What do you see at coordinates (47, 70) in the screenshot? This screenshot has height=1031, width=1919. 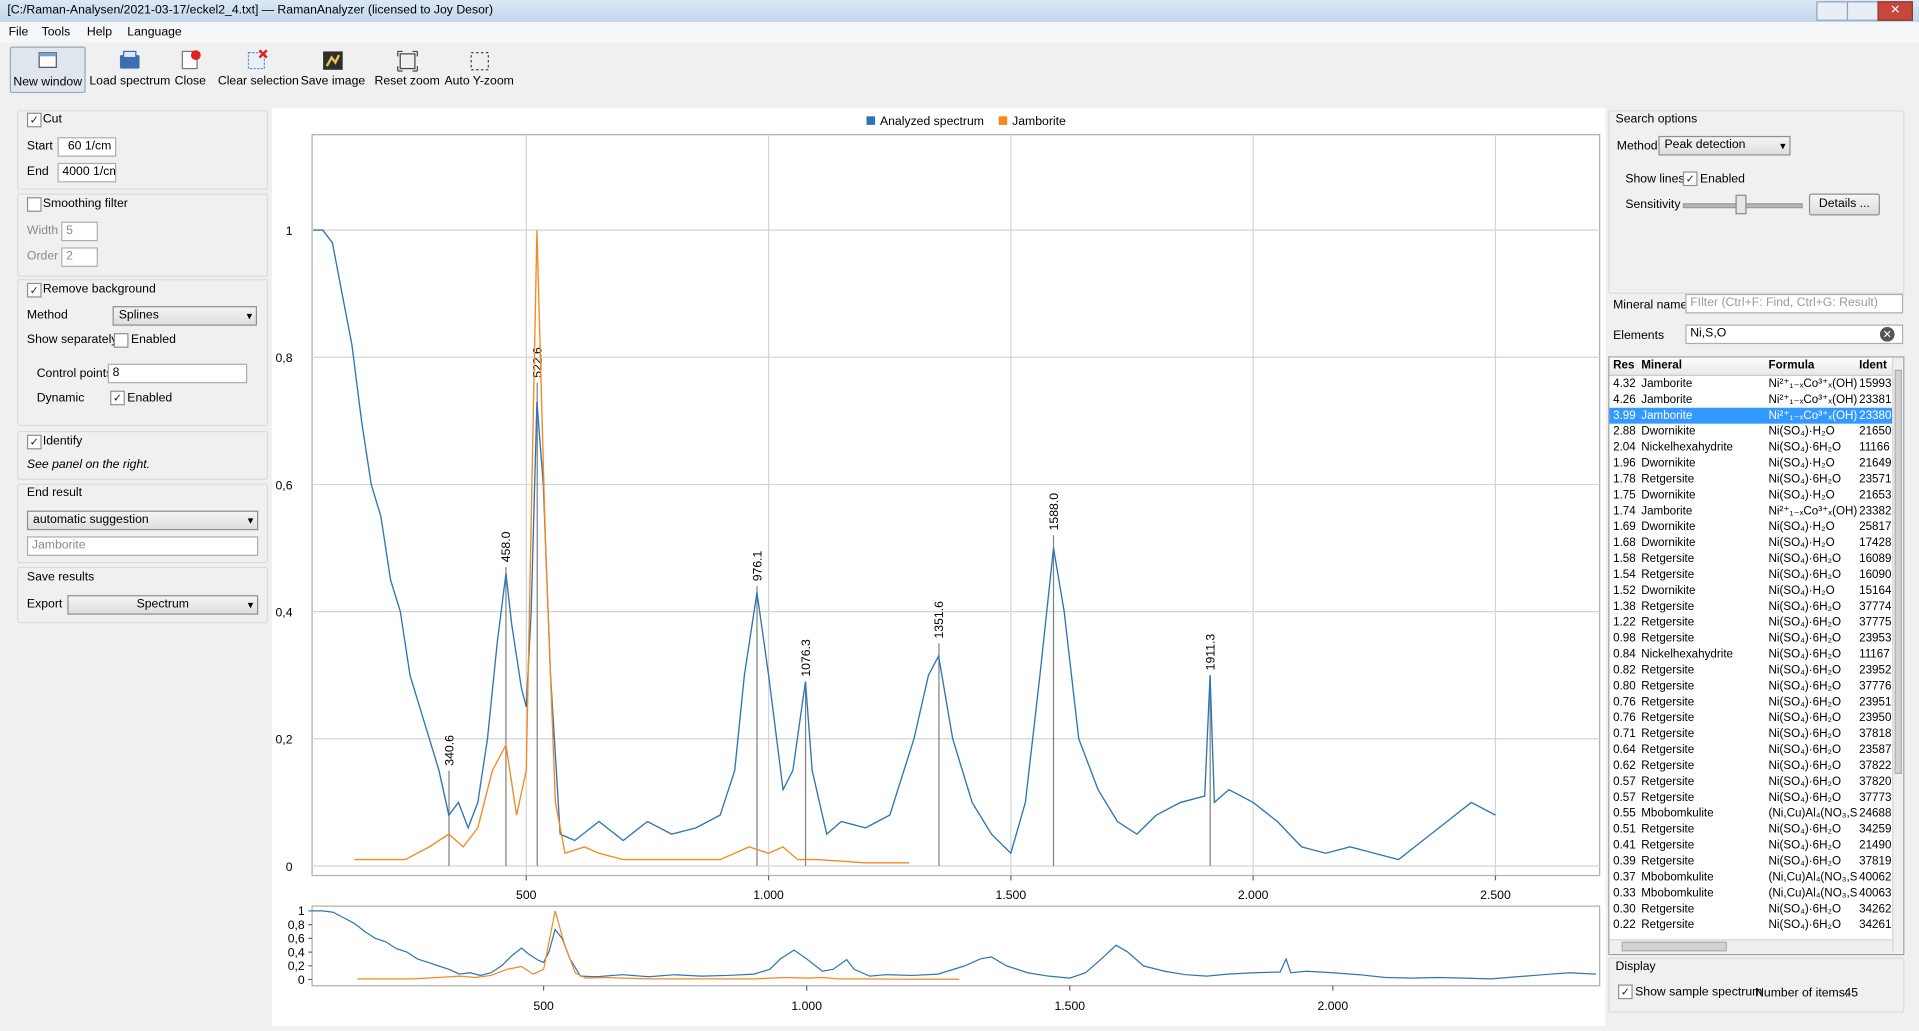 I see `toolbar-button: New window` at bounding box center [47, 70].